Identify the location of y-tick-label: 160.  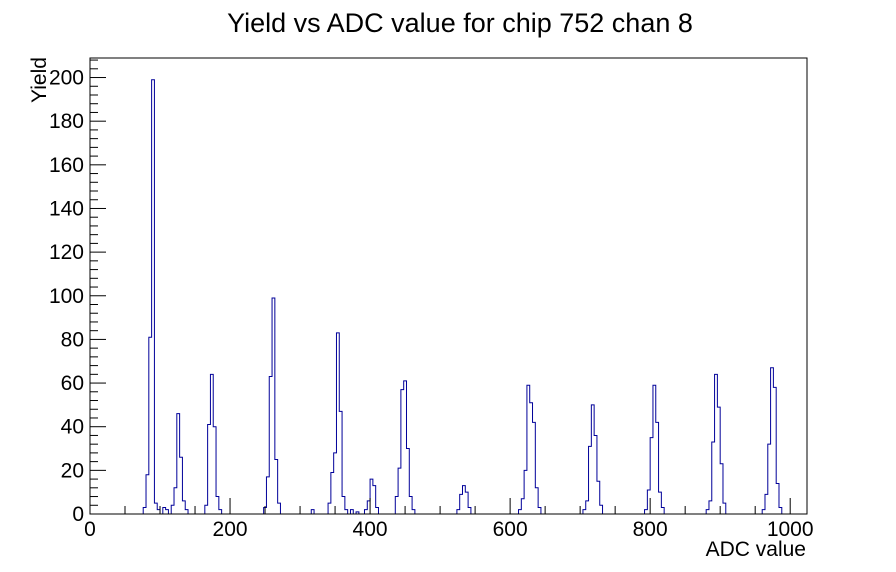
(66, 165).